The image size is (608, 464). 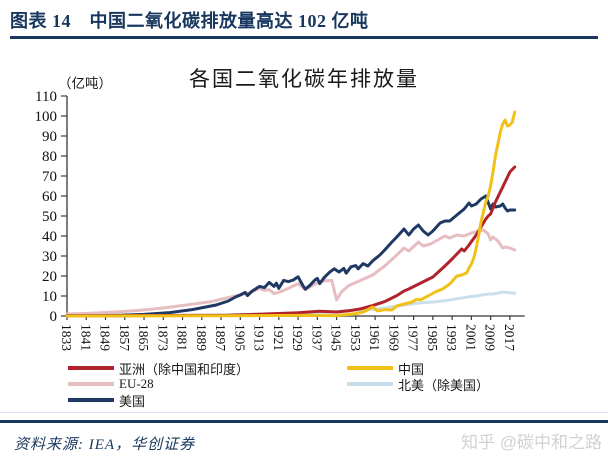 What do you see at coordinates (304, 37) in the screenshot?
I see `header-divider` at bounding box center [304, 37].